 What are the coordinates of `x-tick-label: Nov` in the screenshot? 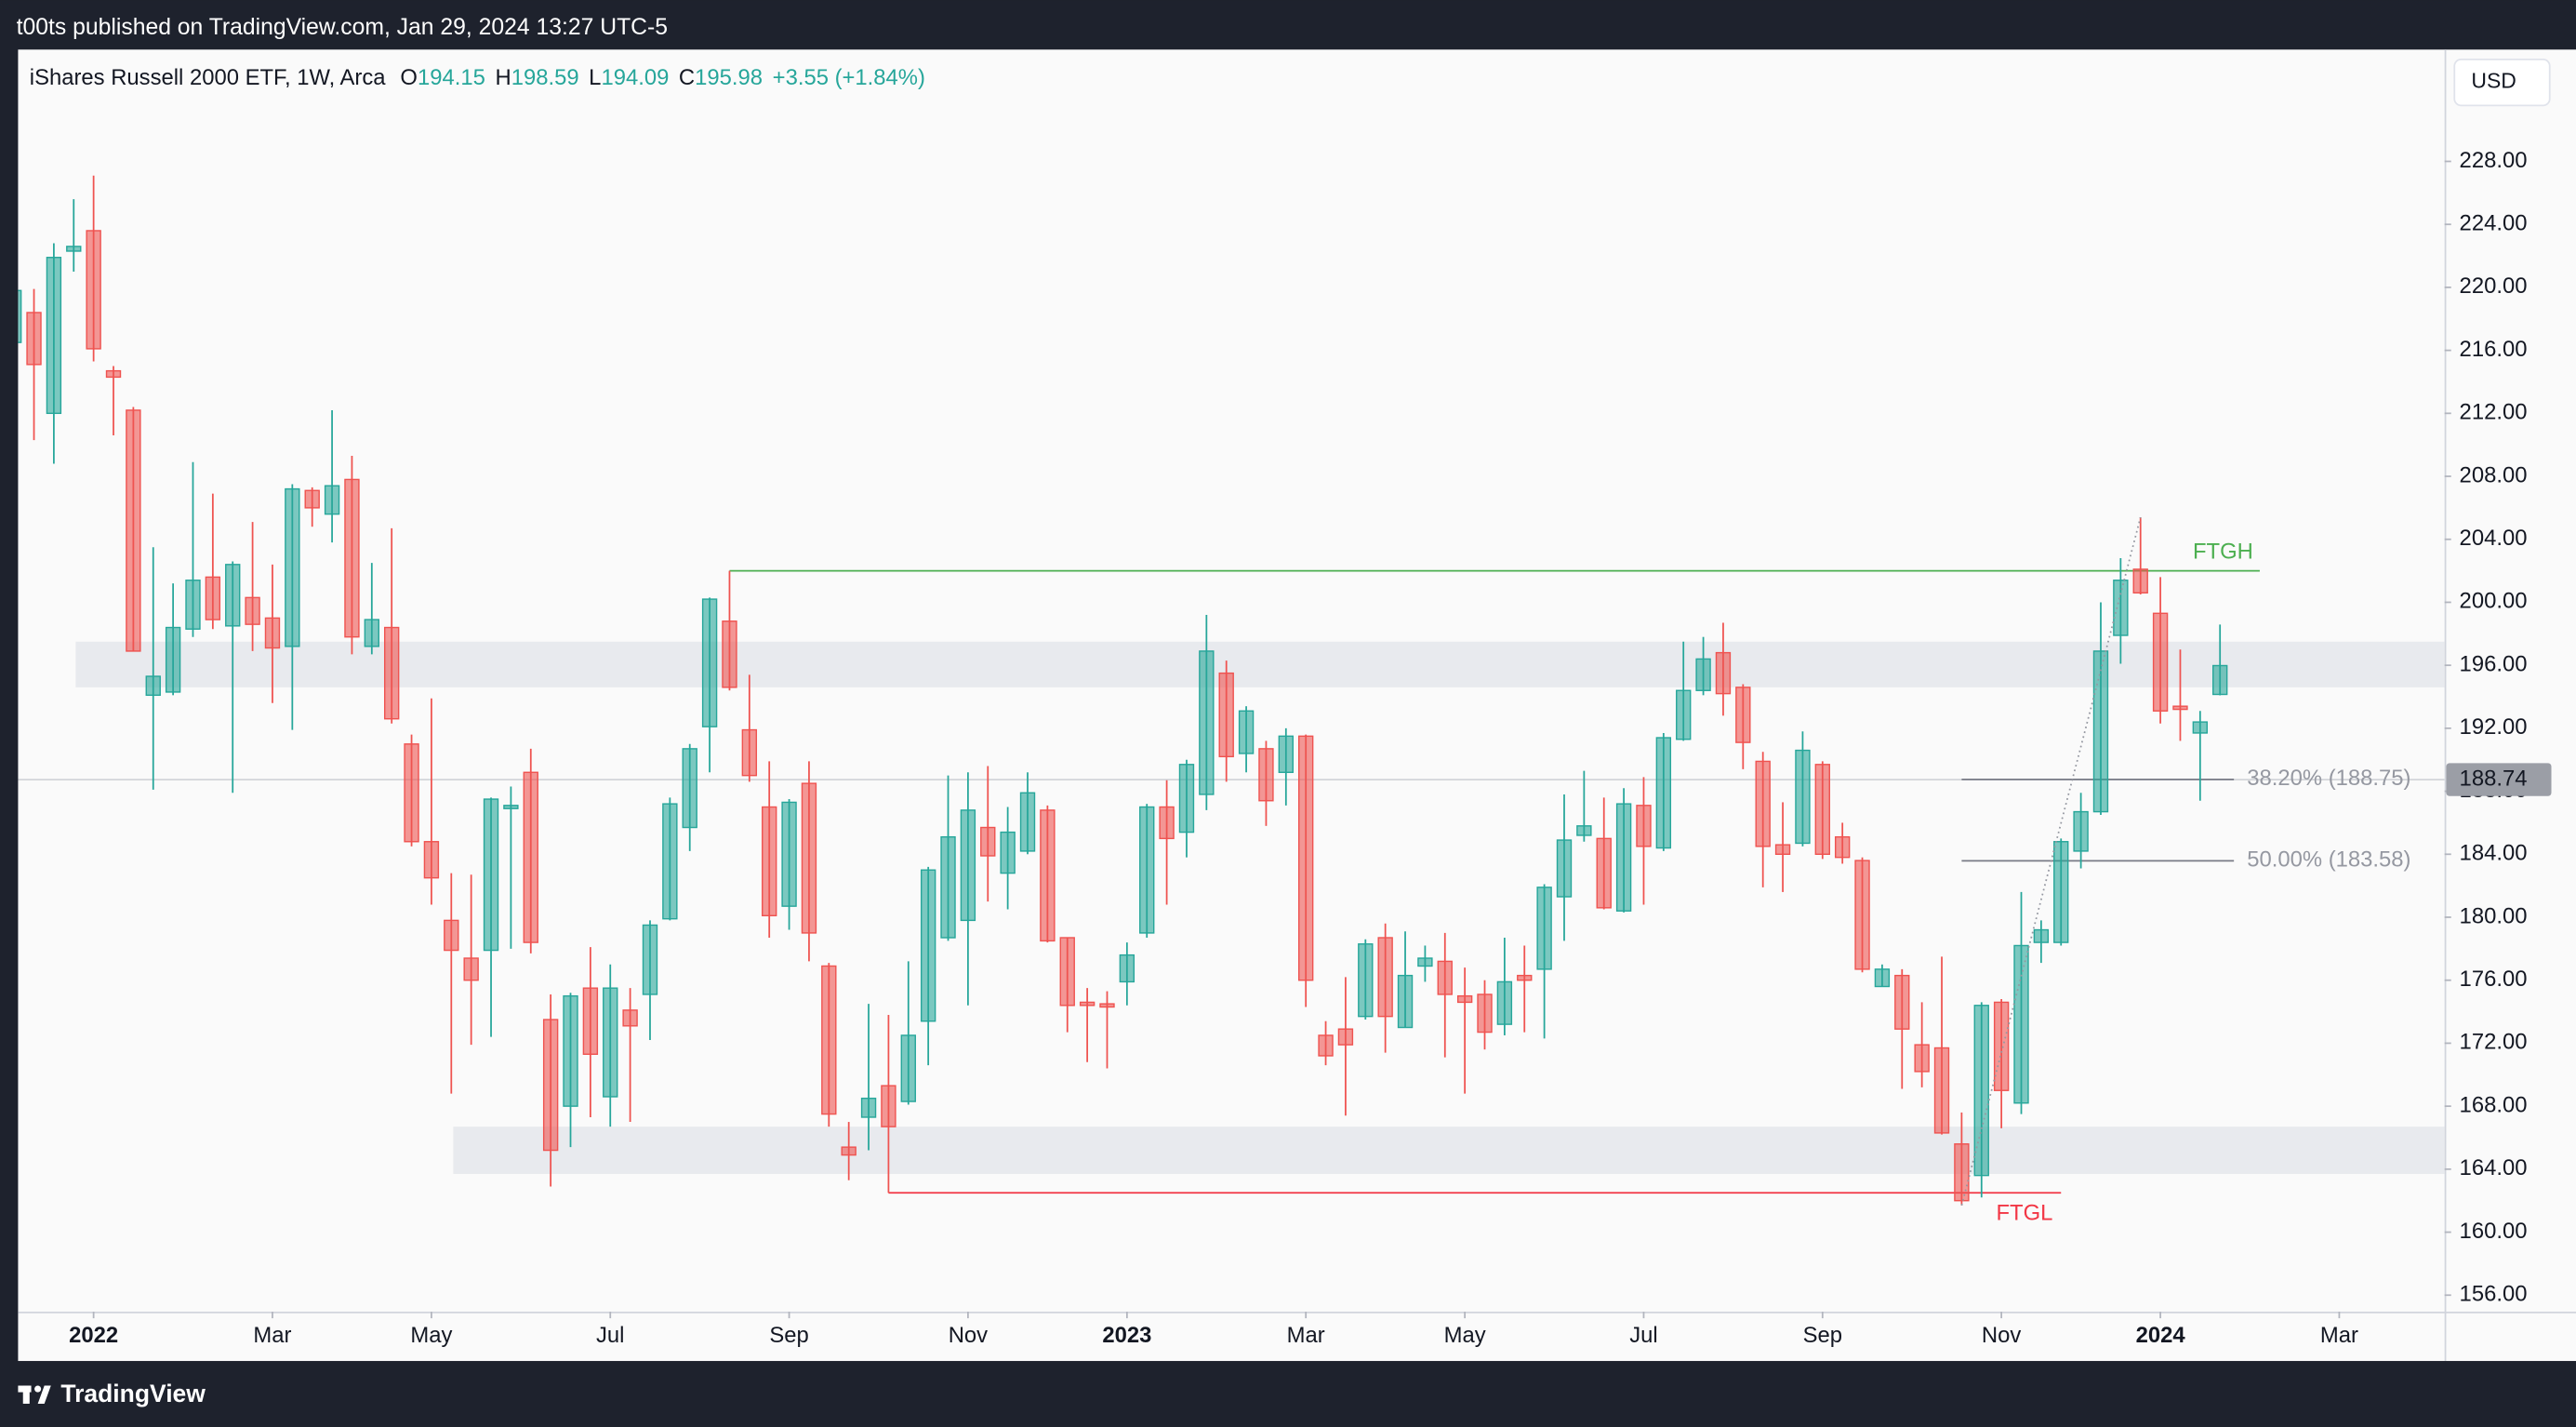 It's located at (2001, 1335).